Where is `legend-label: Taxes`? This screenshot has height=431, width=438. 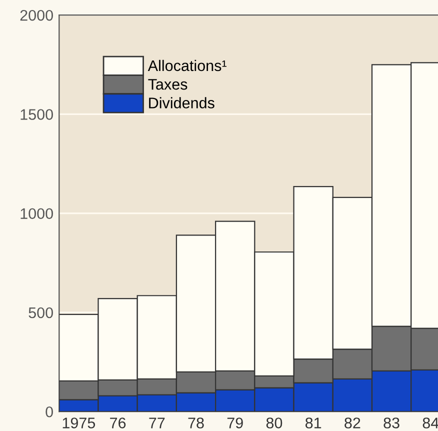
legend-label: Taxes is located at coordinates (168, 84).